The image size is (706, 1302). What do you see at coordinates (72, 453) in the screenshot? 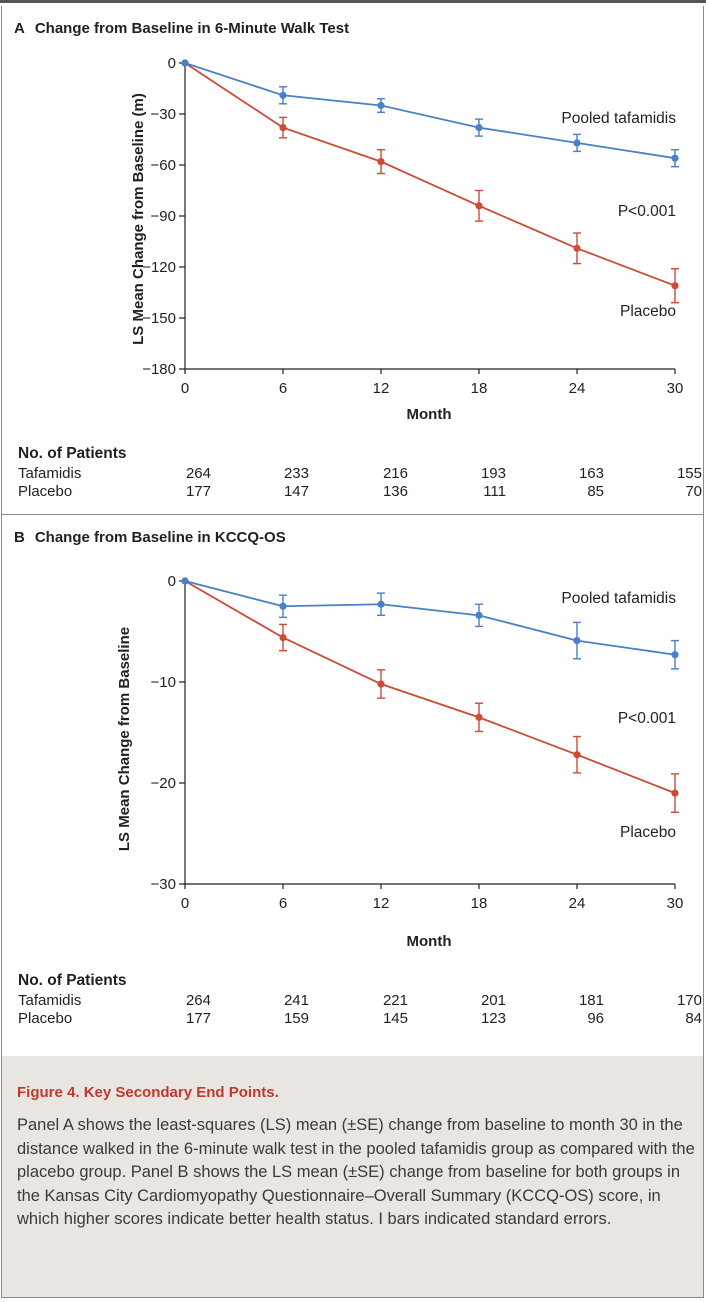
I see `panel-a-patients-heading: No. of Patients` at bounding box center [72, 453].